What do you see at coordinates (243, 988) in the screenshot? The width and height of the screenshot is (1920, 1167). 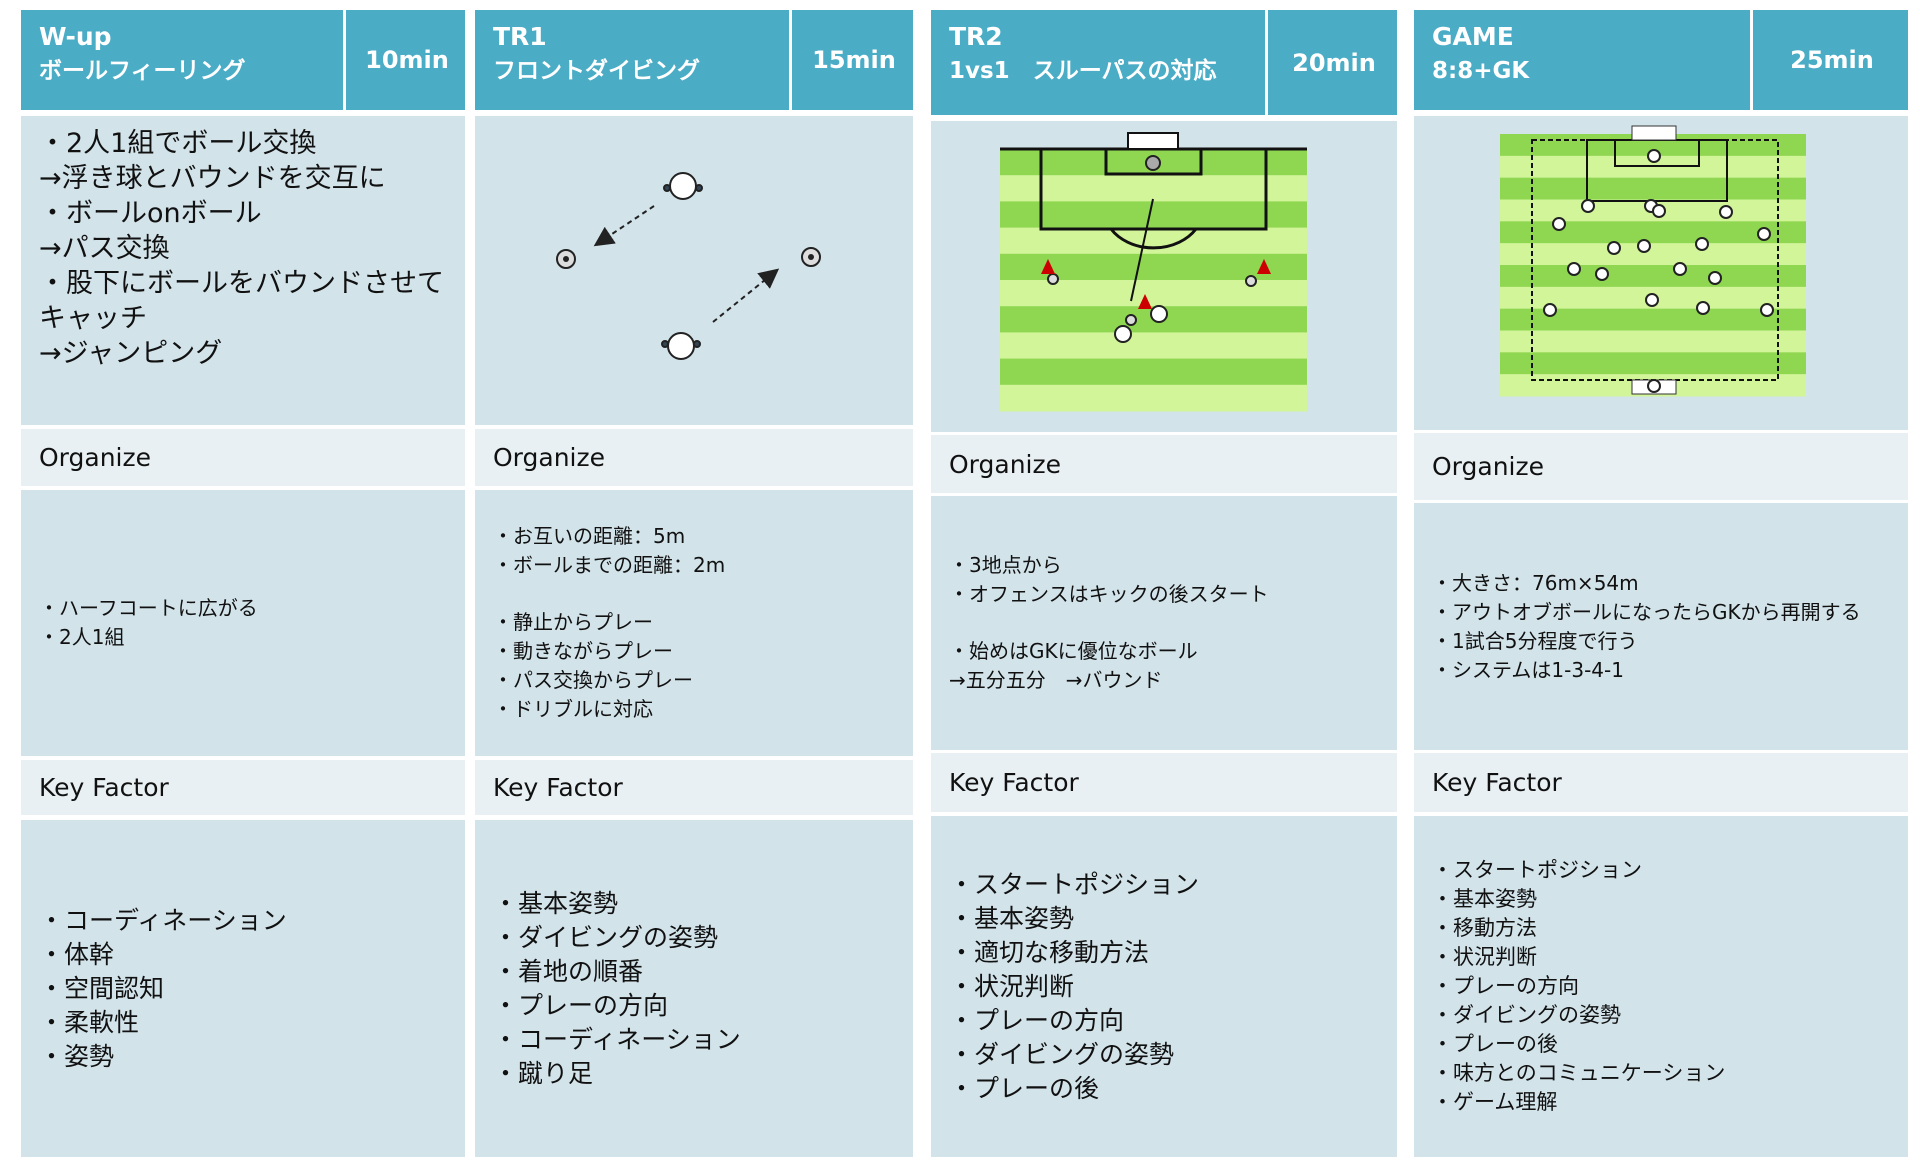 I see `key-factor-content: ・コーディネーション ・体幹・空間認知・柔軟性・姿勢` at bounding box center [243, 988].